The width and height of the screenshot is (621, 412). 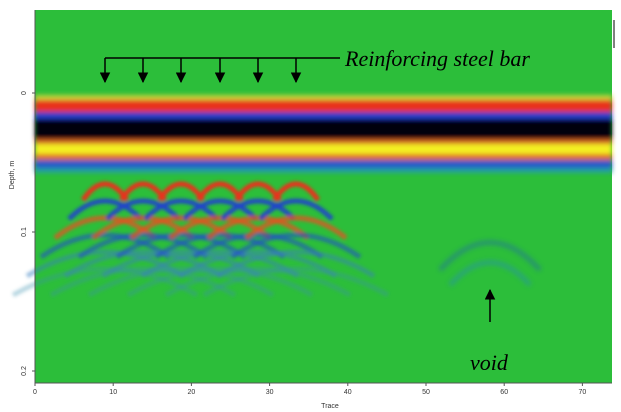 What do you see at coordinates (24, 371) in the screenshot?
I see `y-tick-label: 0.2` at bounding box center [24, 371].